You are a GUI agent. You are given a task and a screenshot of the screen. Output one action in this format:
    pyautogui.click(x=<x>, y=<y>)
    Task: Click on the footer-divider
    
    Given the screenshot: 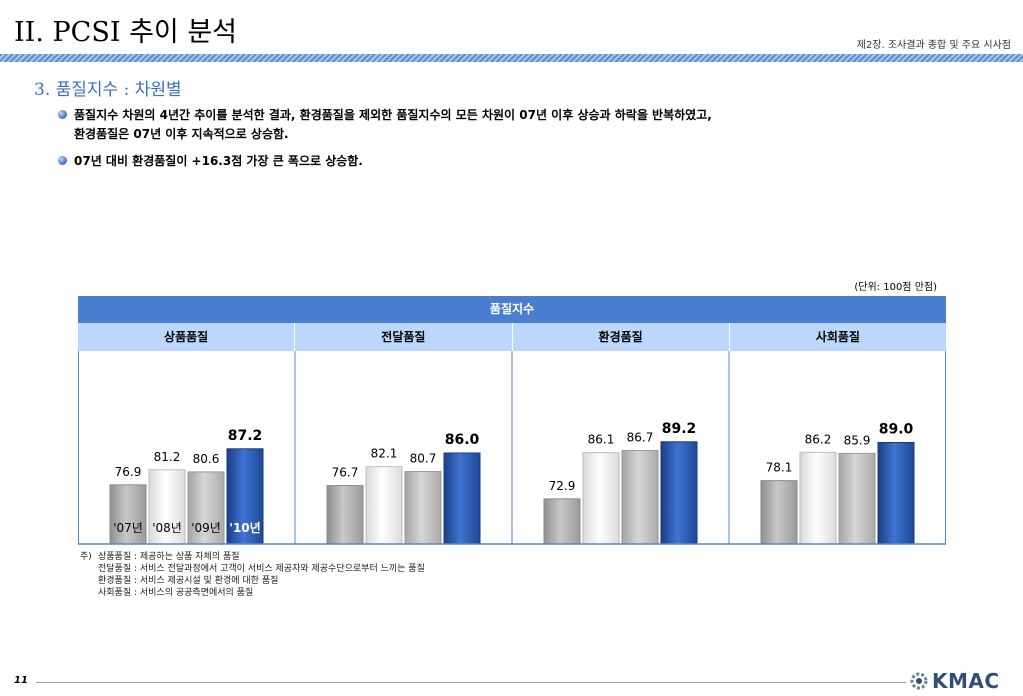 What is the action you would take?
    pyautogui.click(x=471, y=682)
    